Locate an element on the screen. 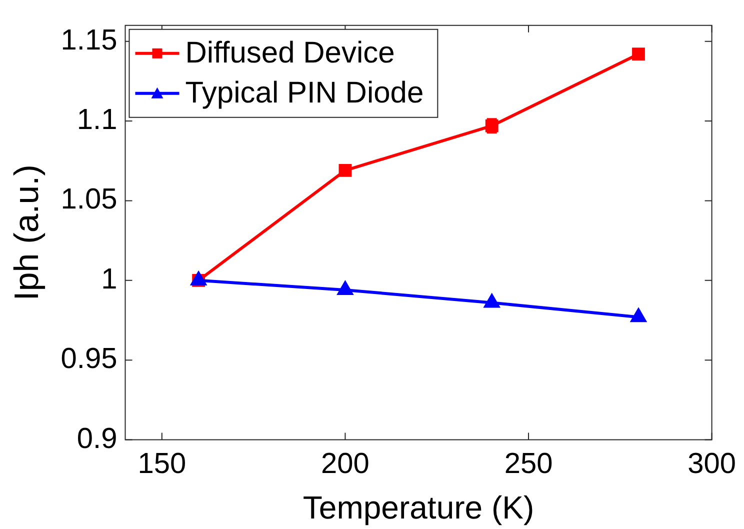  y-tick-label: 1.05 is located at coordinates (89, 200).